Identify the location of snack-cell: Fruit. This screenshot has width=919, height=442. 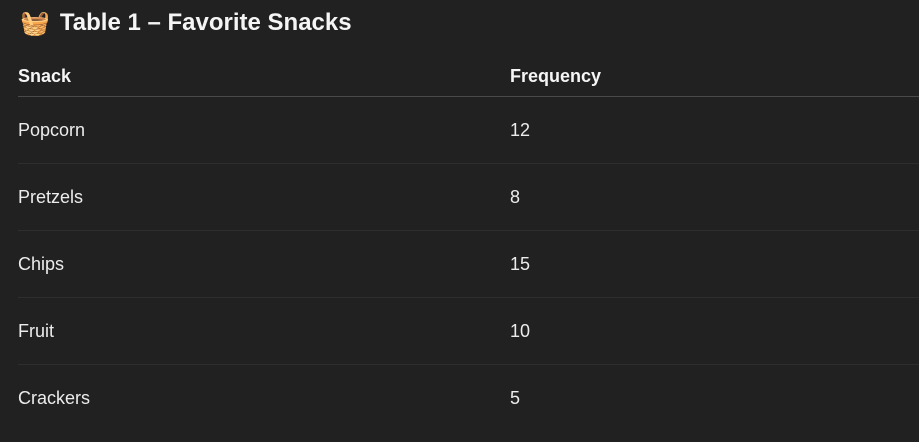
(264, 331).